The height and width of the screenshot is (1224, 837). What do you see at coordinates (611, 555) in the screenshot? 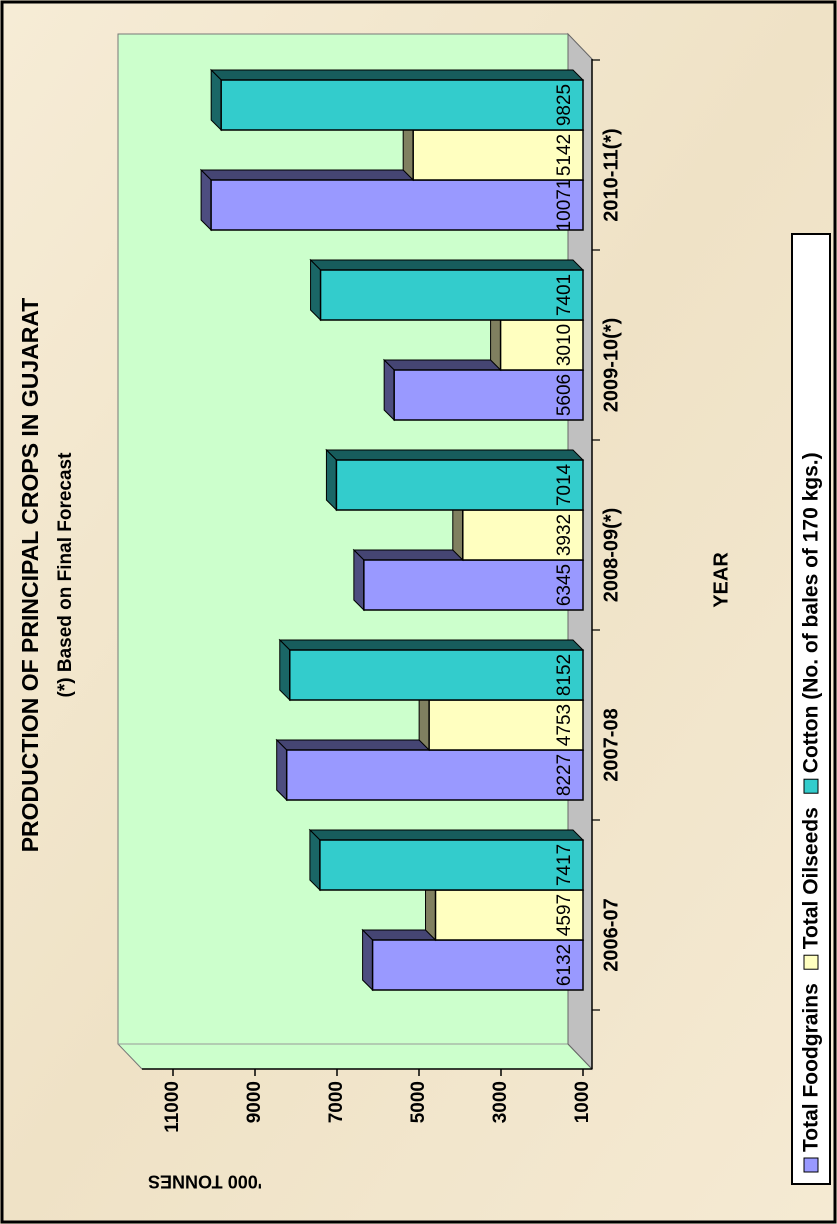
I see `x-tick-label: 2008-09(*)` at bounding box center [611, 555].